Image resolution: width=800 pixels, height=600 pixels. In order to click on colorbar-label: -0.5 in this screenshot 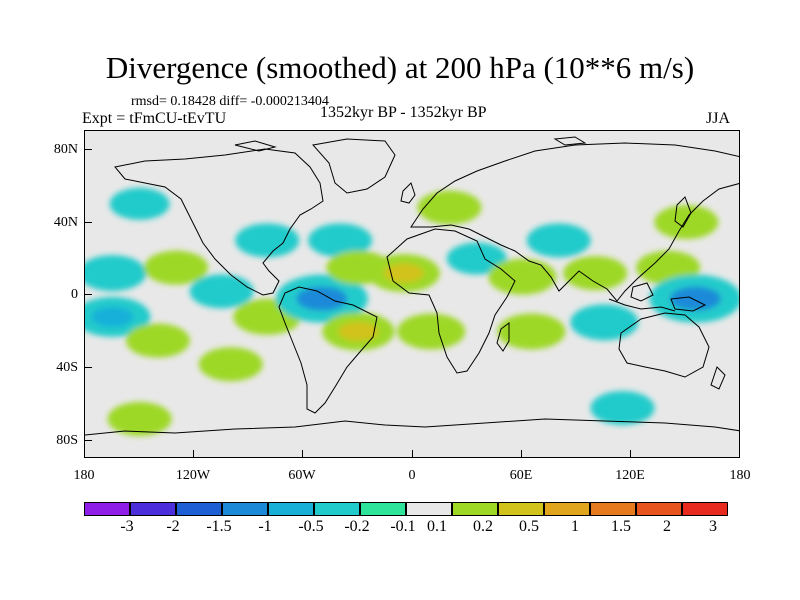, I will do `click(311, 526)`.